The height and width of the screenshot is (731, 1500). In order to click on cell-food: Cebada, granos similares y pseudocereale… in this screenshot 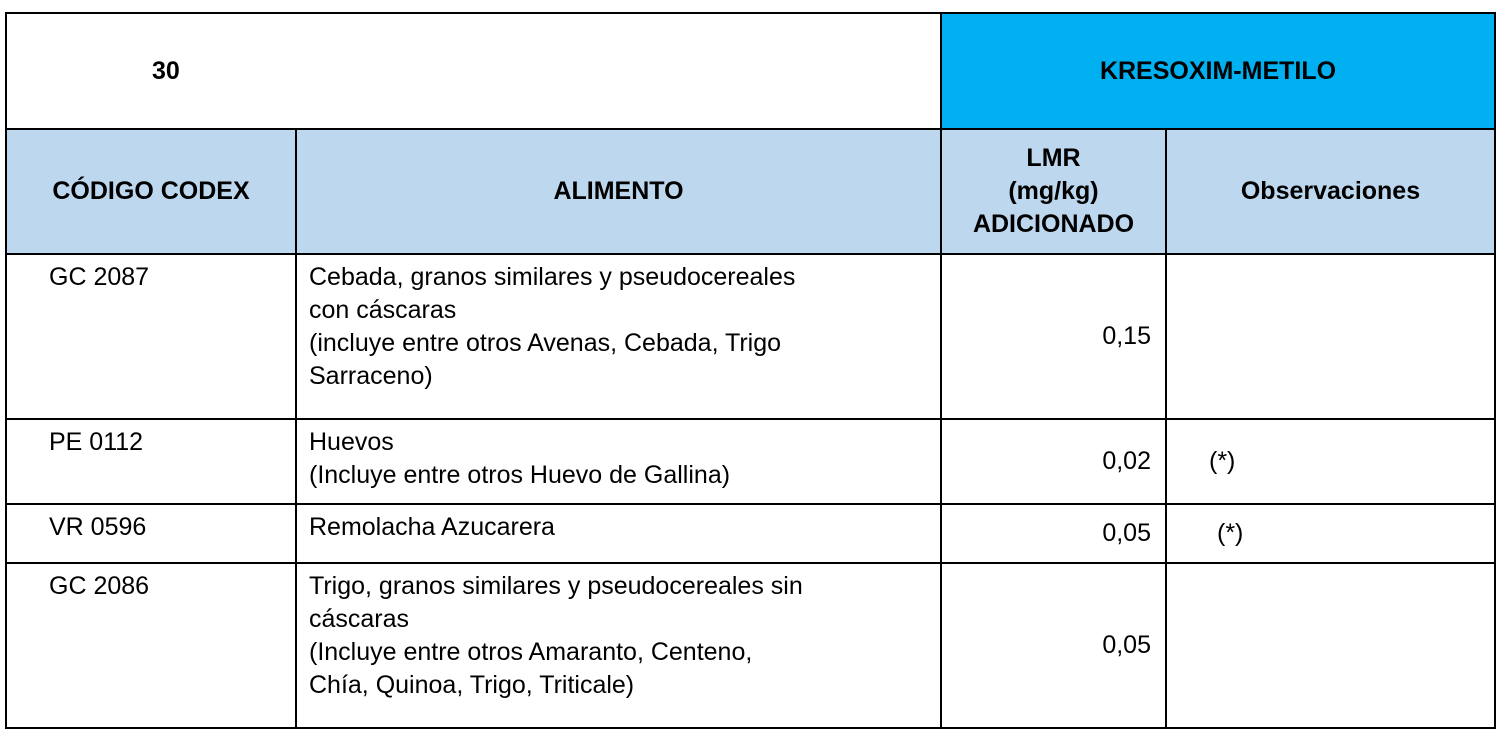, I will do `click(618, 336)`.